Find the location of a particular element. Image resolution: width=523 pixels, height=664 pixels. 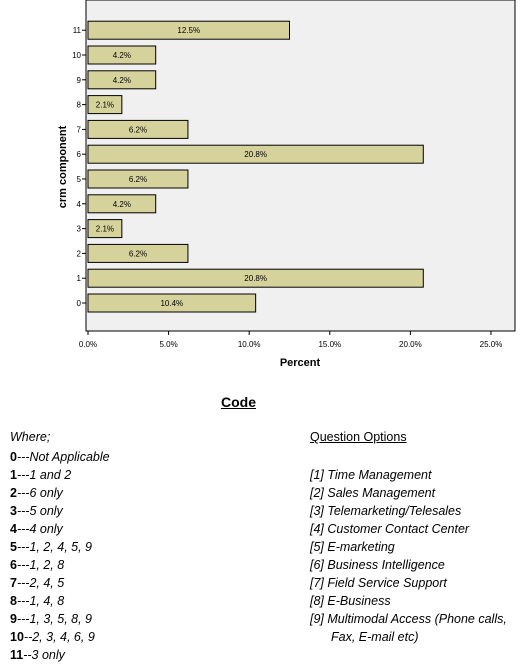

x-tick-label: 15.0% is located at coordinates (329, 344).